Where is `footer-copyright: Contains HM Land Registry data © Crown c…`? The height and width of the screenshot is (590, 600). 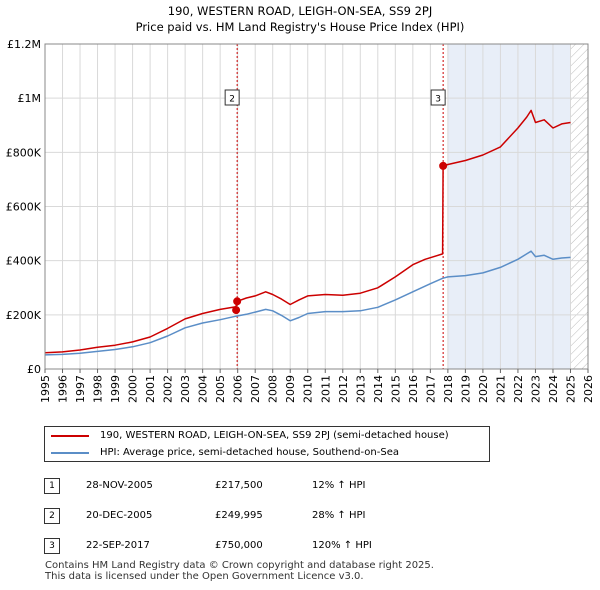 footer-copyright: Contains HM Land Registry data © Crown c… is located at coordinates (239, 565).